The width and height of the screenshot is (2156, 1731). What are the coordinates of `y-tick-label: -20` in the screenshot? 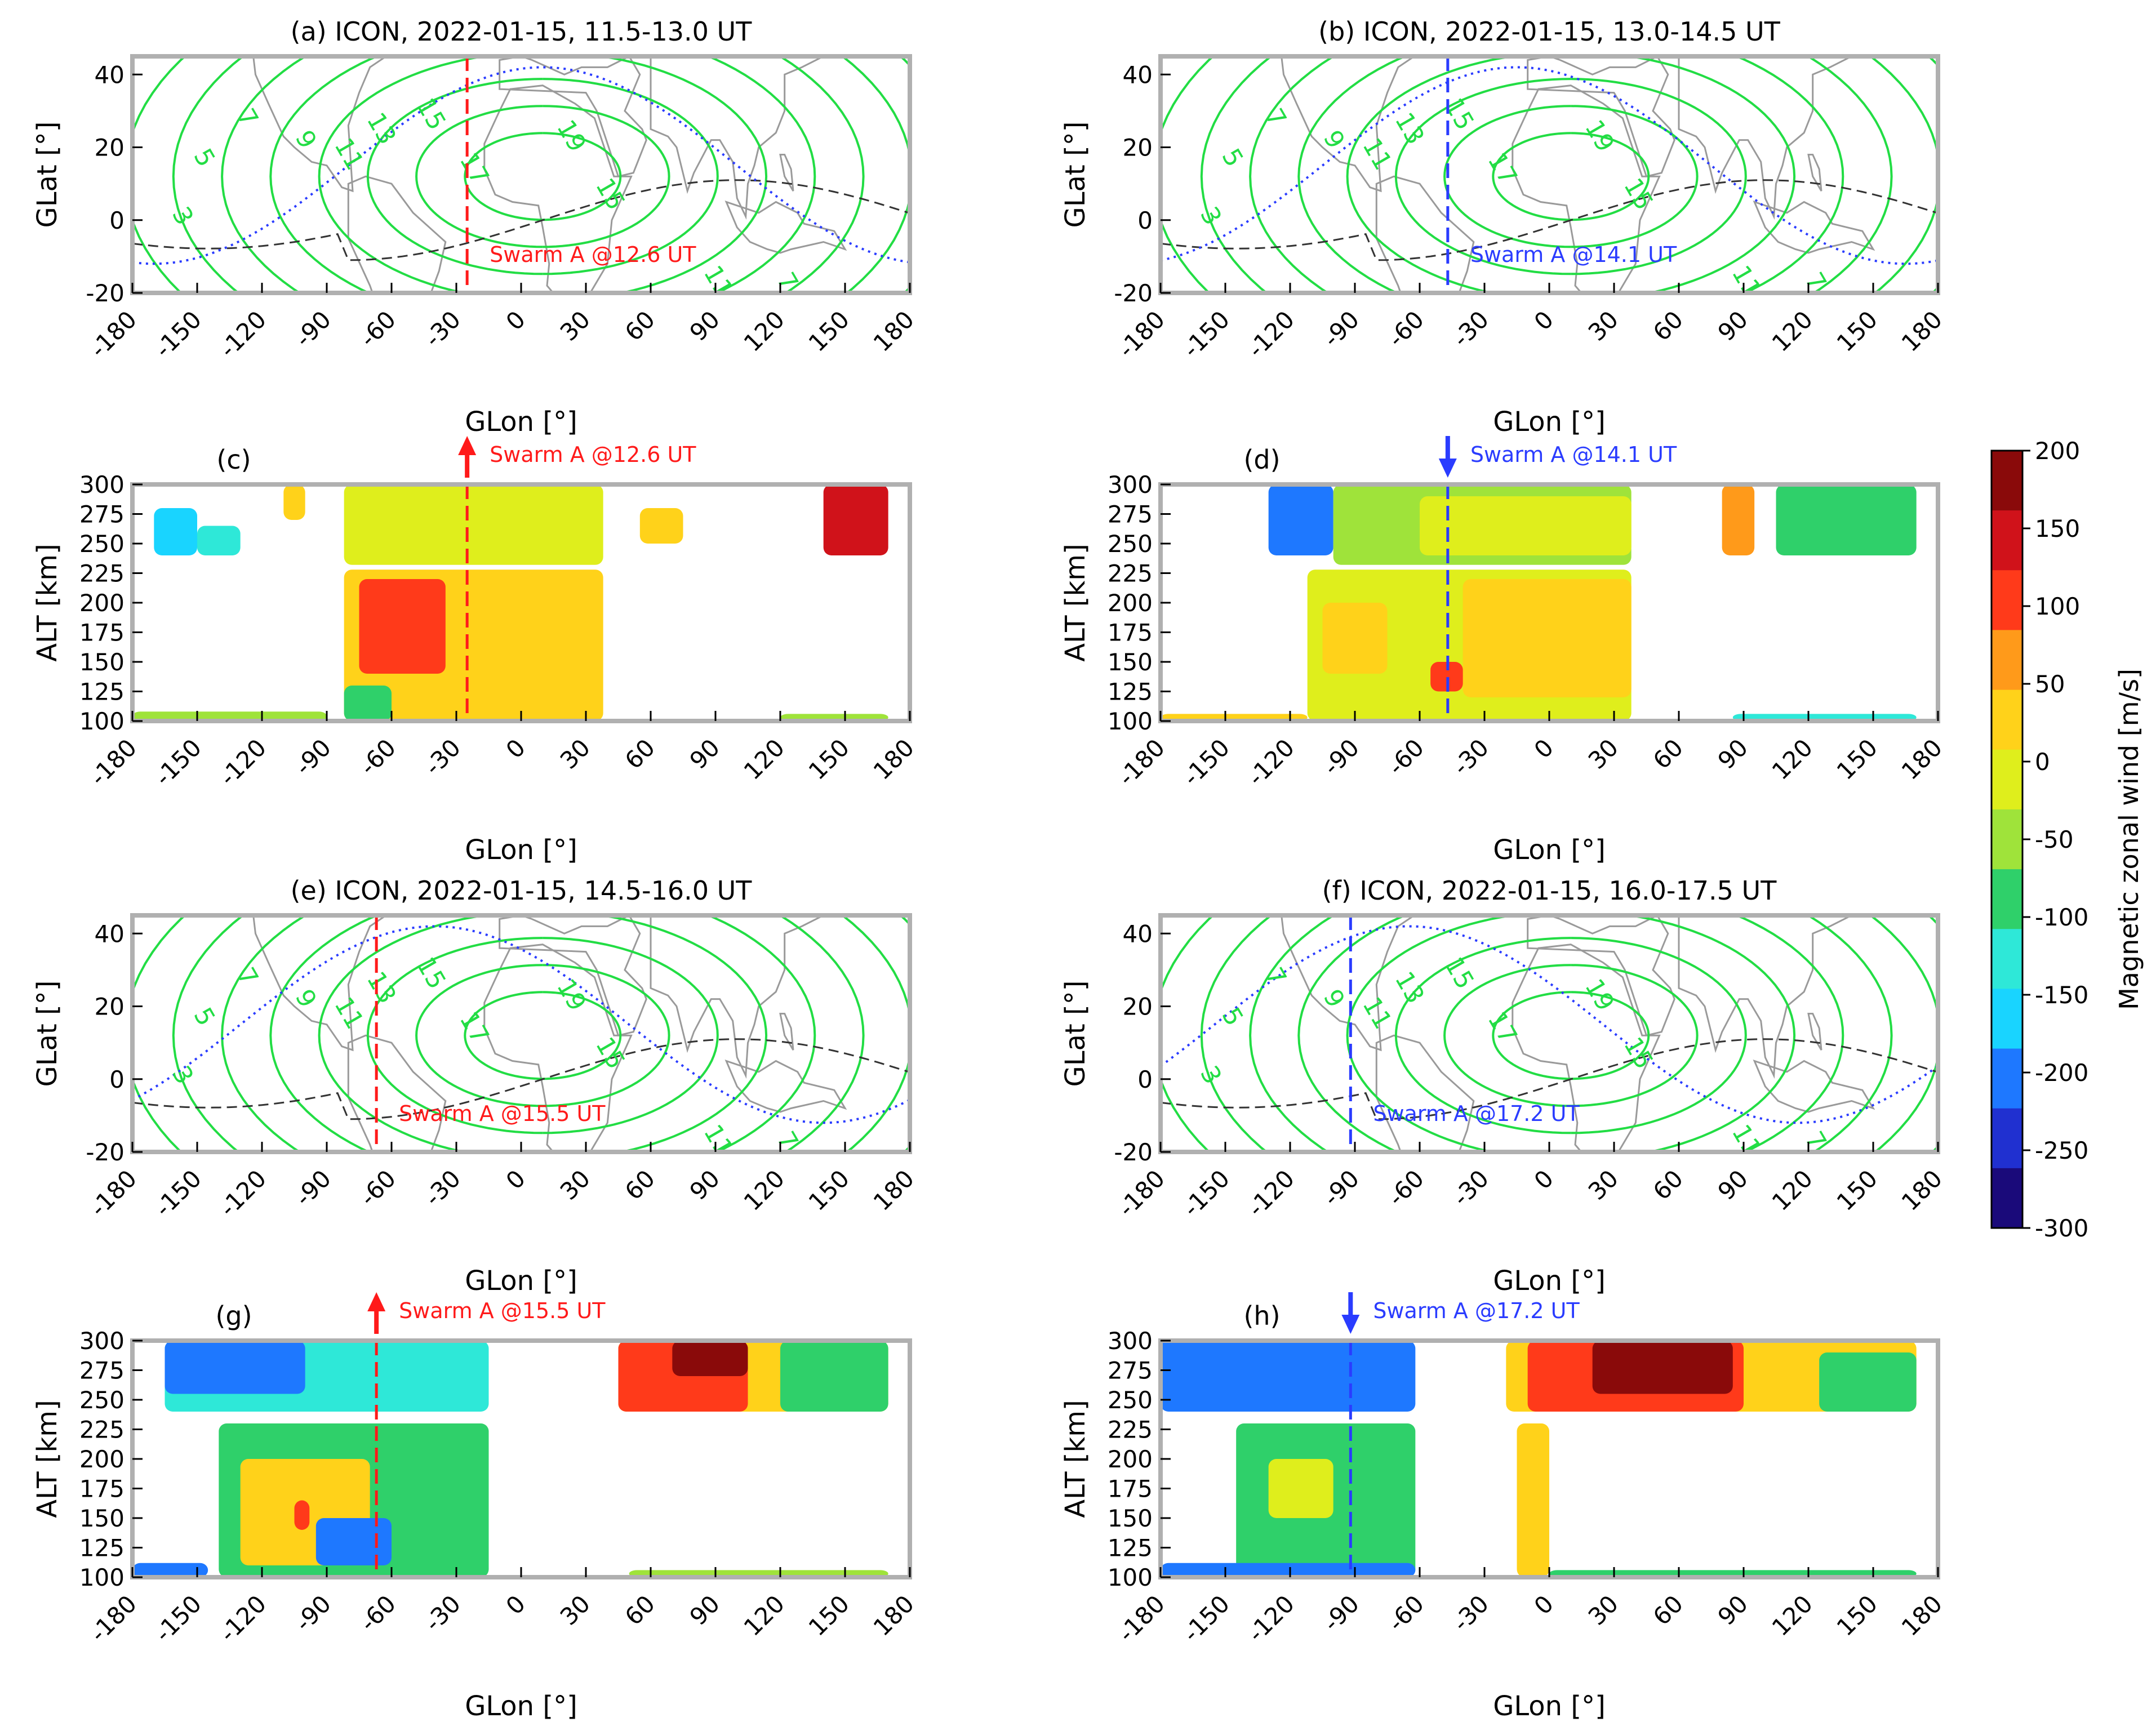 It's located at (105, 293).